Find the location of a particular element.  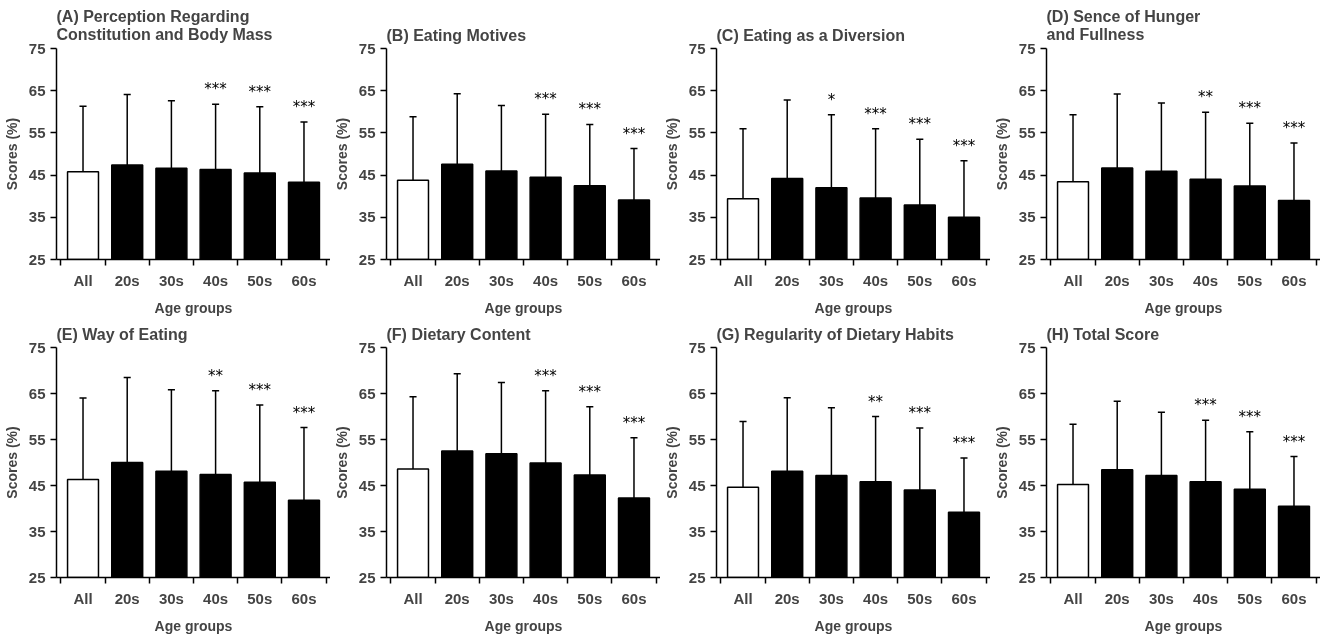

chart-title: (C) Eating as a Diversion is located at coordinates (810, 35).